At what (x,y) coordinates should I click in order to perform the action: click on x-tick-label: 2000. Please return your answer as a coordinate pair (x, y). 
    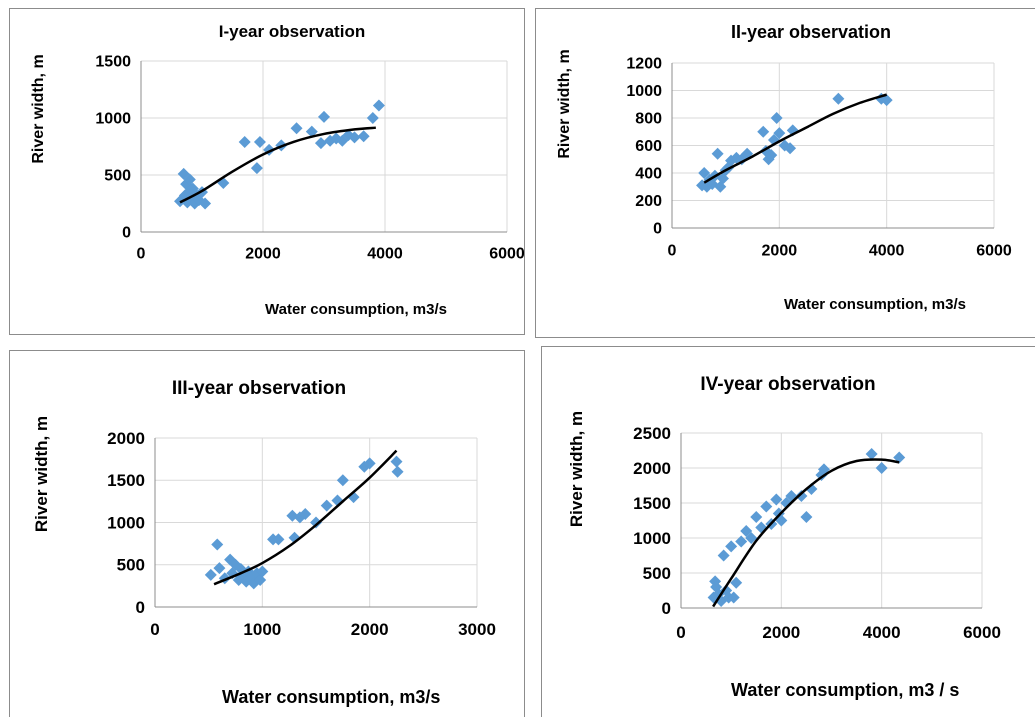
    Looking at the image, I should click on (780, 251).